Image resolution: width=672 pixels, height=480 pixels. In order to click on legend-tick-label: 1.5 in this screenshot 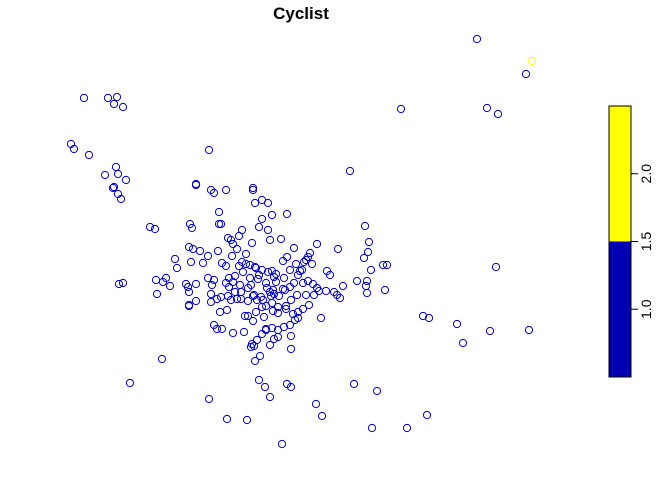, I will do `click(646, 242)`.